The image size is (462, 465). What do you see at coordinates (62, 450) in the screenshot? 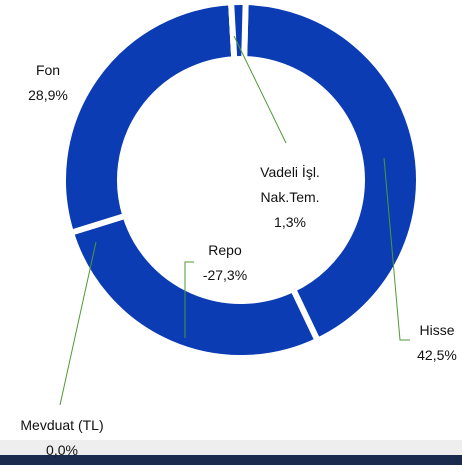
I see `value-label: 0,0%` at bounding box center [62, 450].